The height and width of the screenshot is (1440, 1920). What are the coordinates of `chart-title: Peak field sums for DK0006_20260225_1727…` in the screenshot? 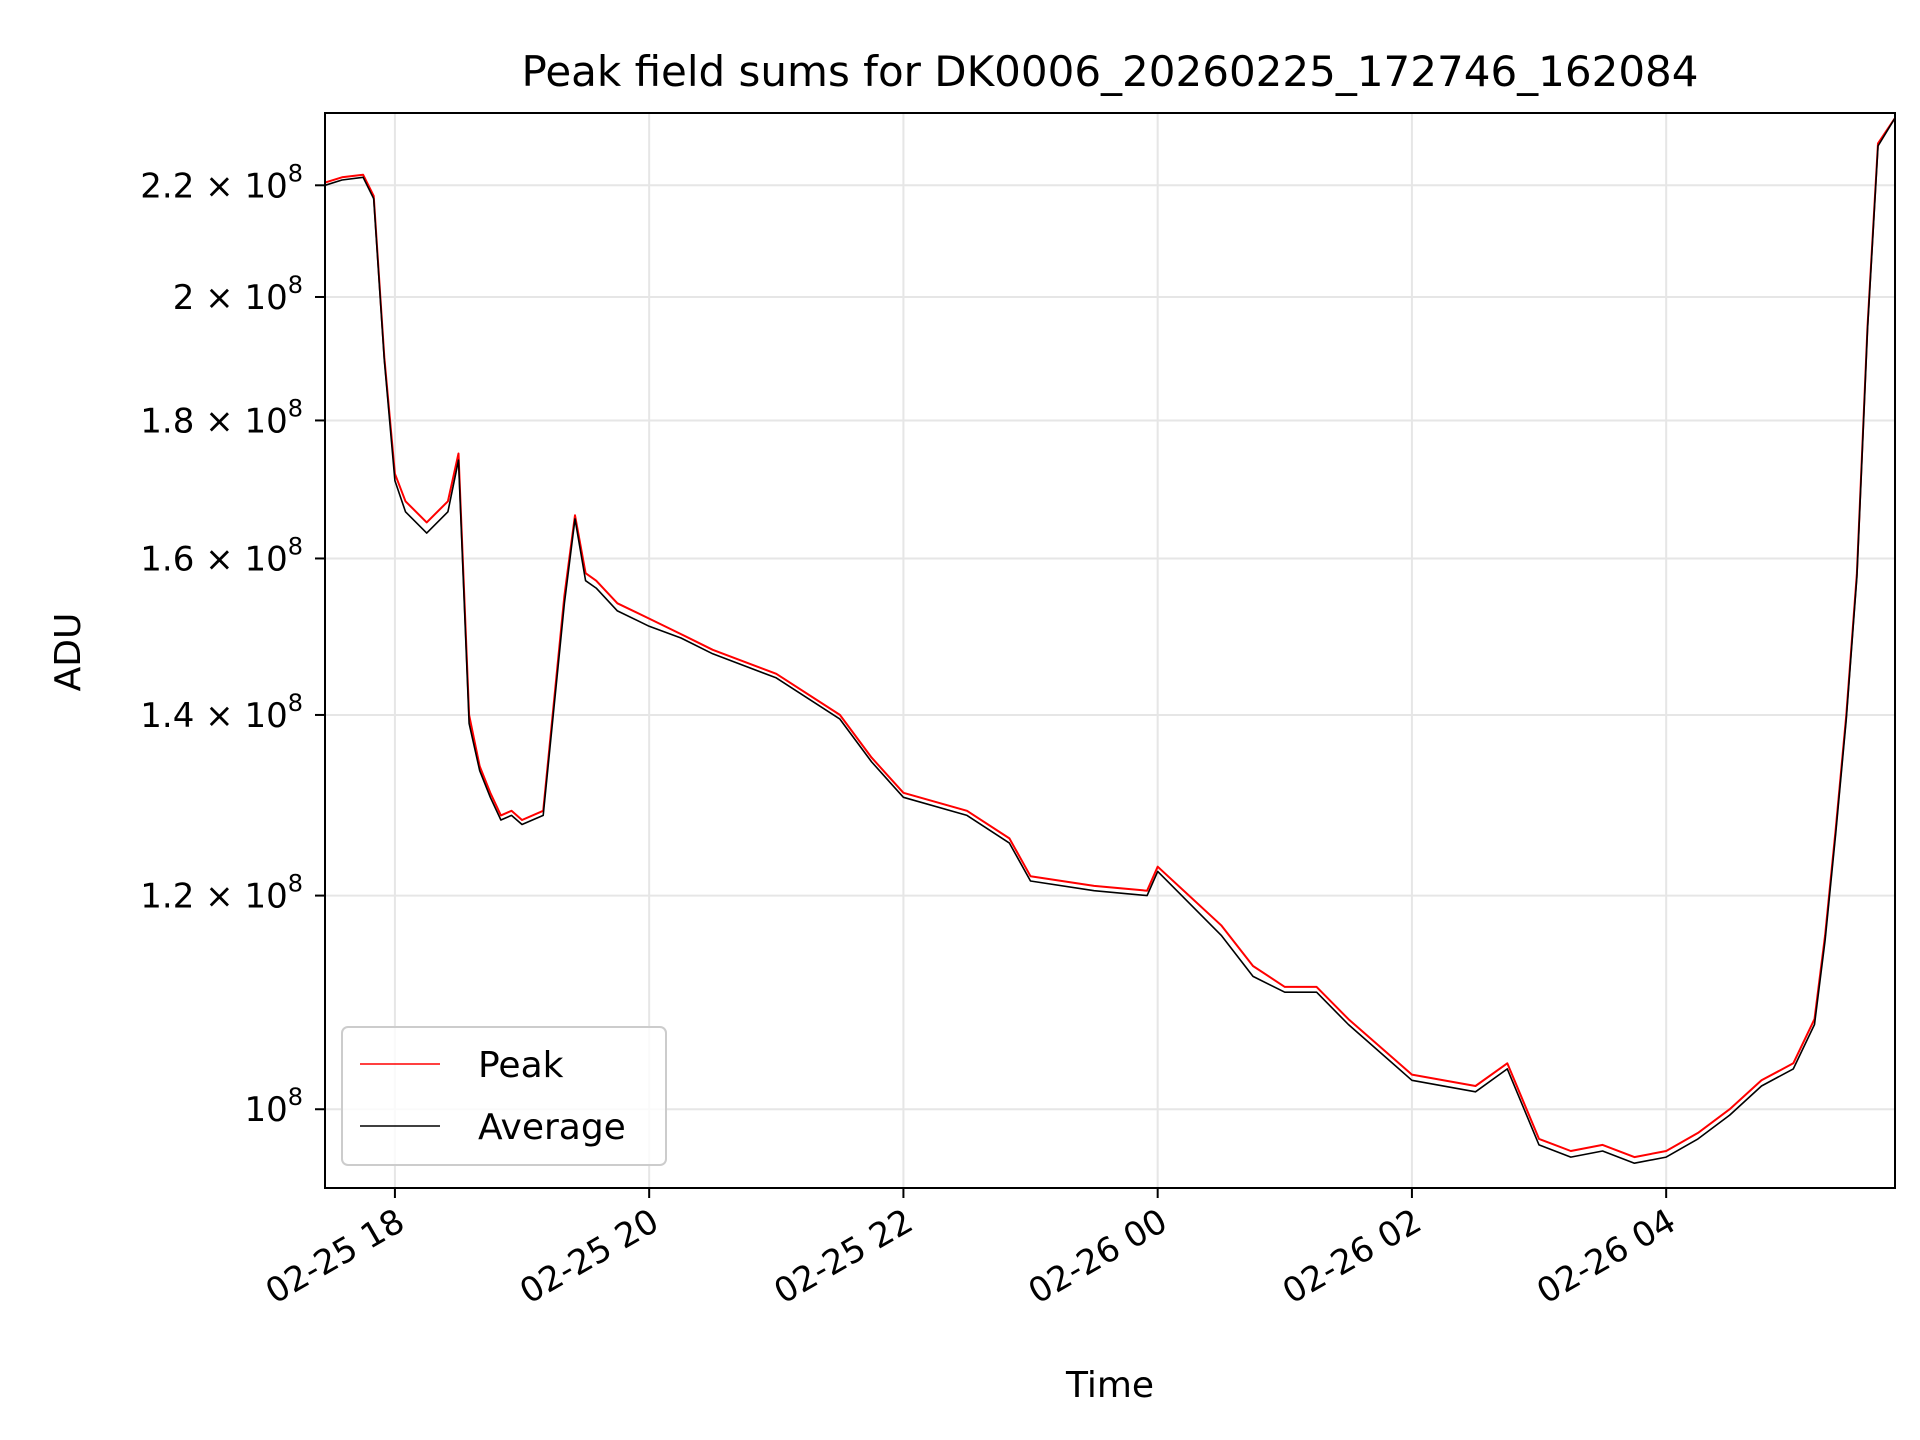 It's located at (1109, 71).